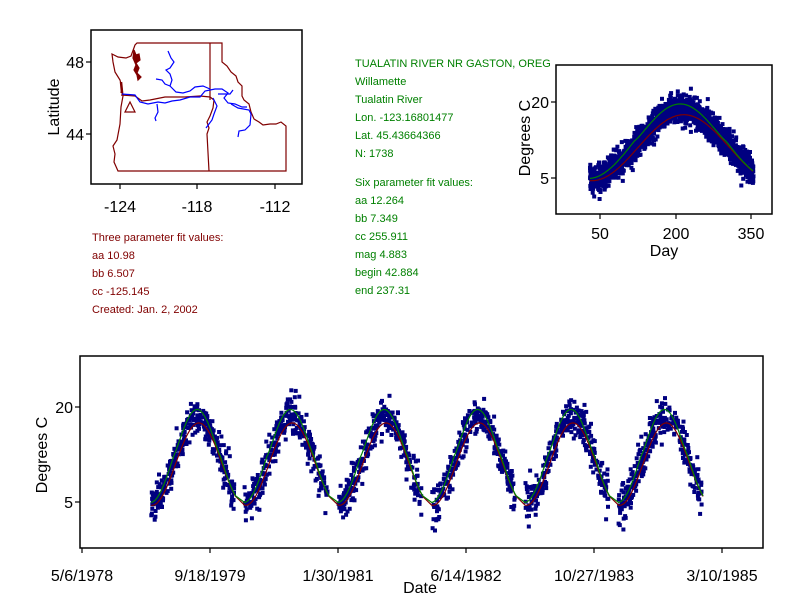  I want to click on map-ytick-label: 44, so click(75, 135).